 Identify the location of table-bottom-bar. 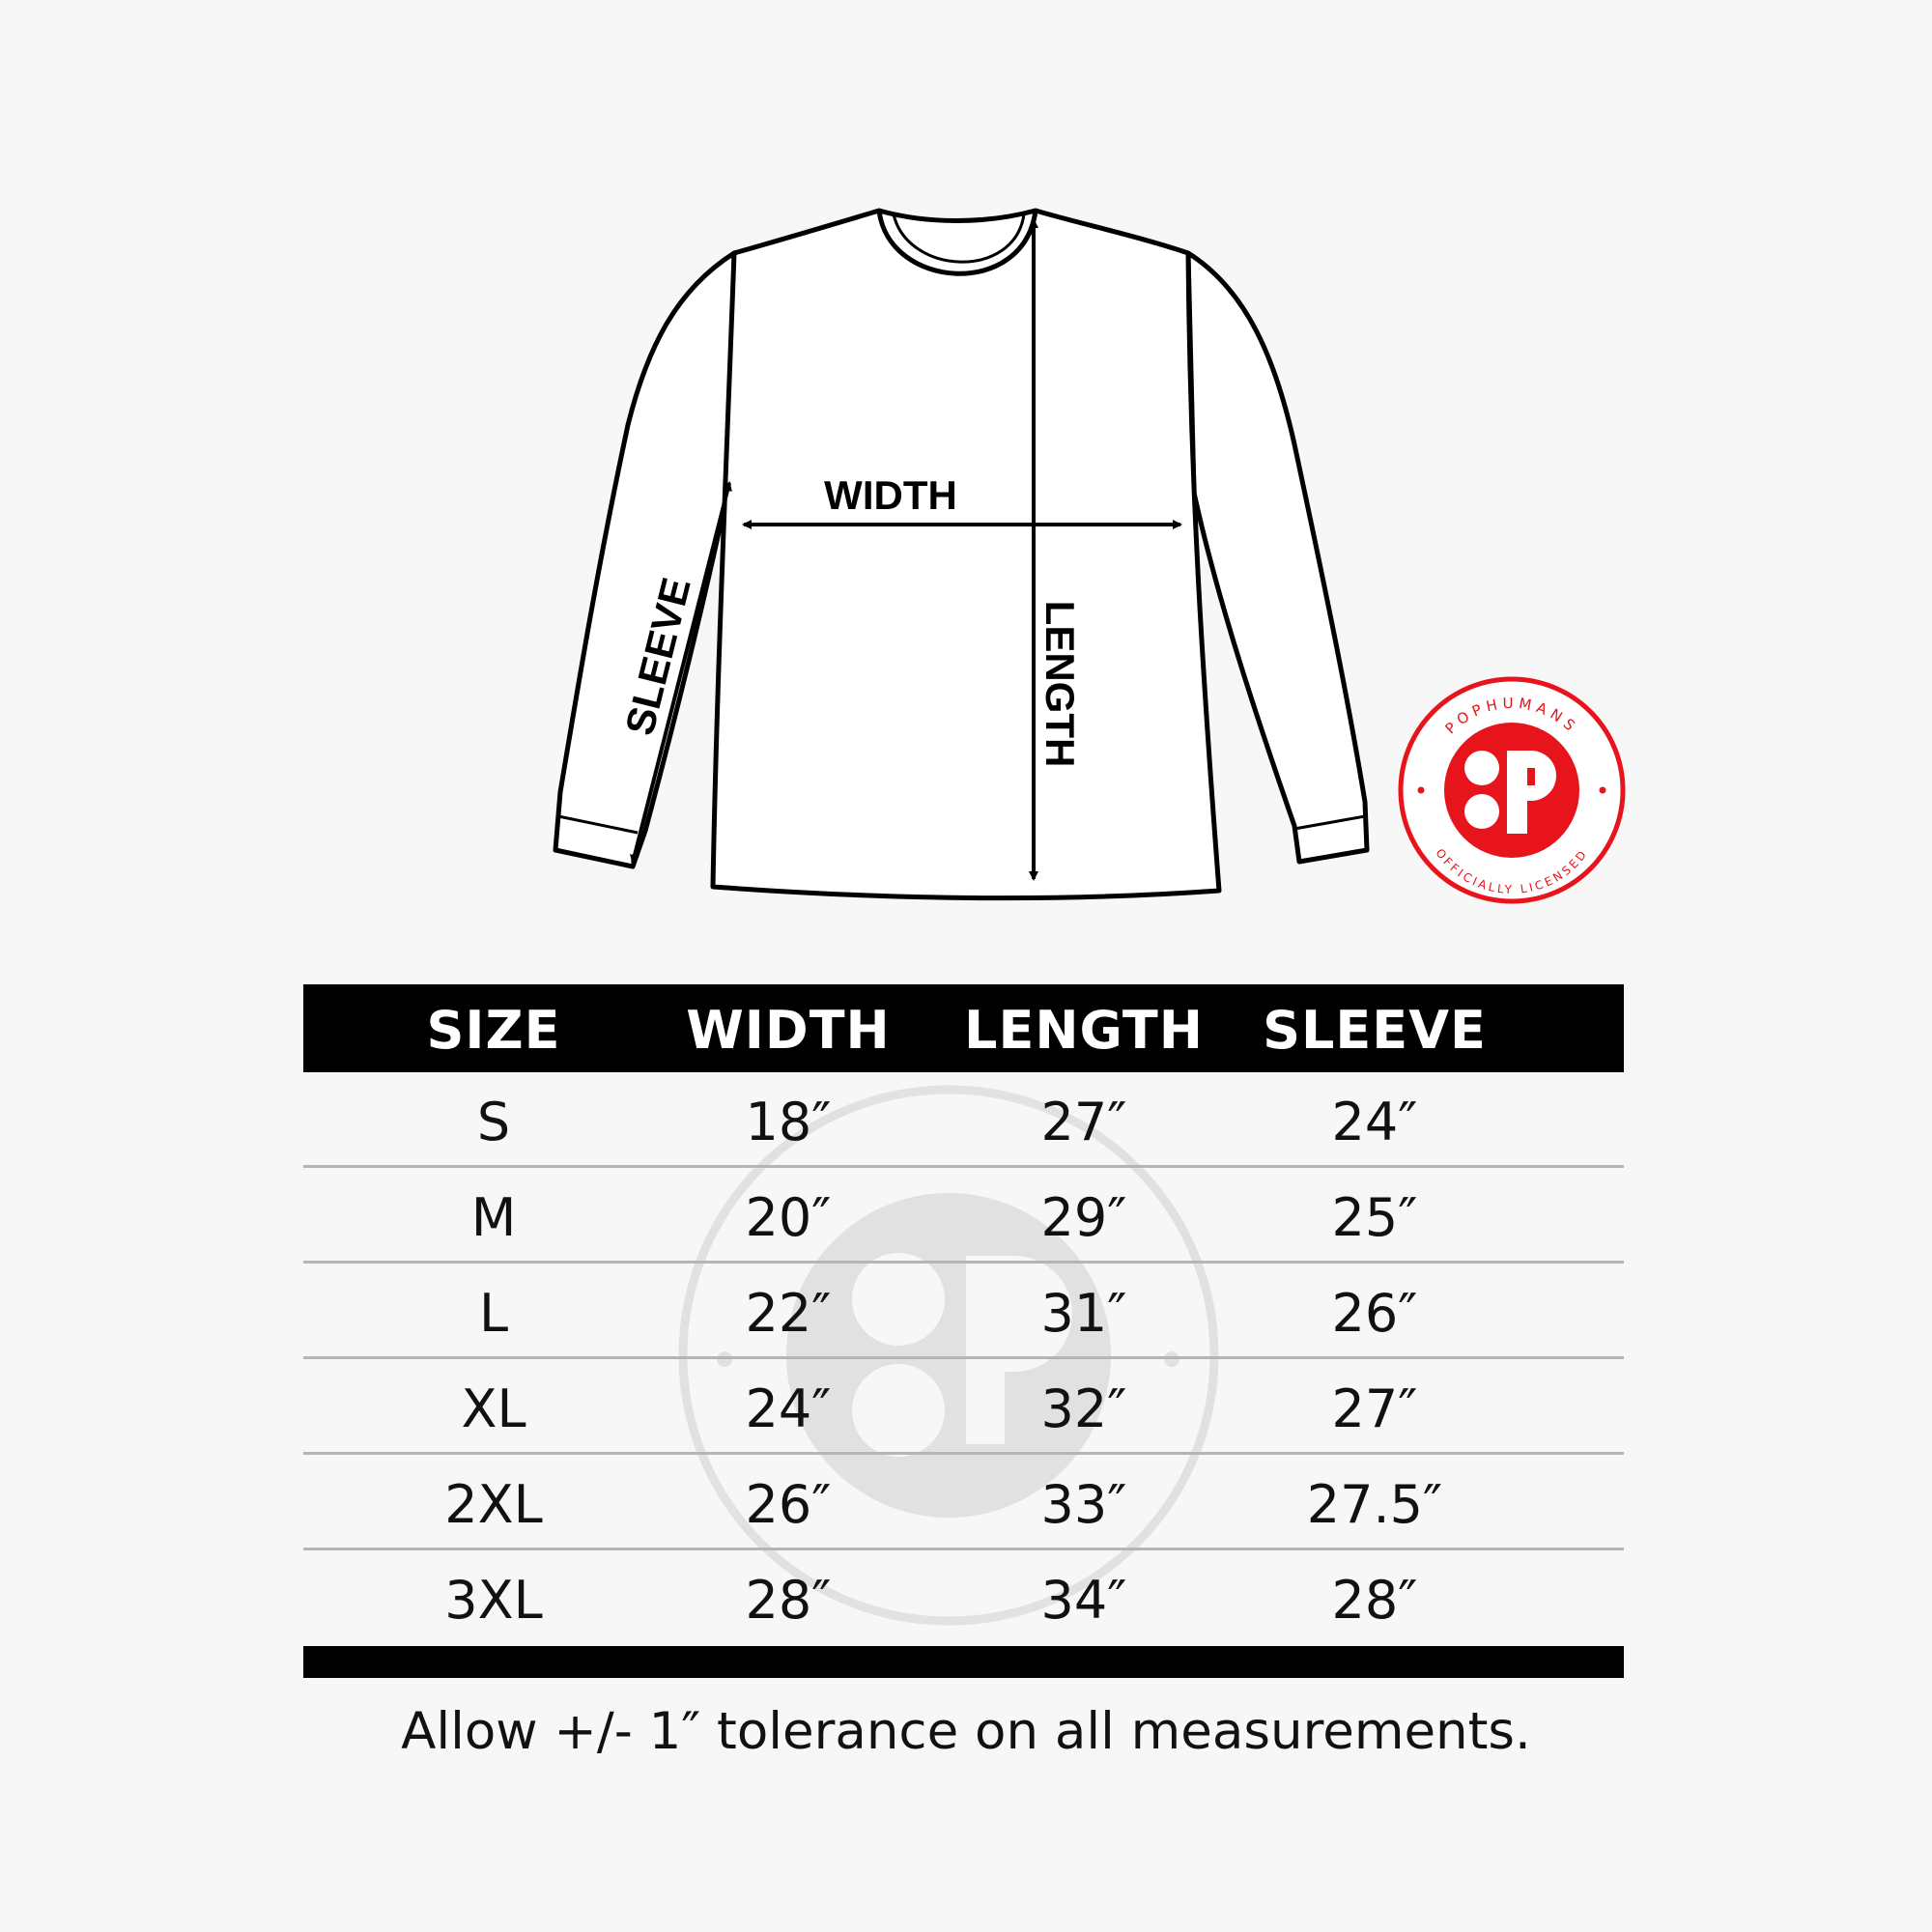
(963, 1662).